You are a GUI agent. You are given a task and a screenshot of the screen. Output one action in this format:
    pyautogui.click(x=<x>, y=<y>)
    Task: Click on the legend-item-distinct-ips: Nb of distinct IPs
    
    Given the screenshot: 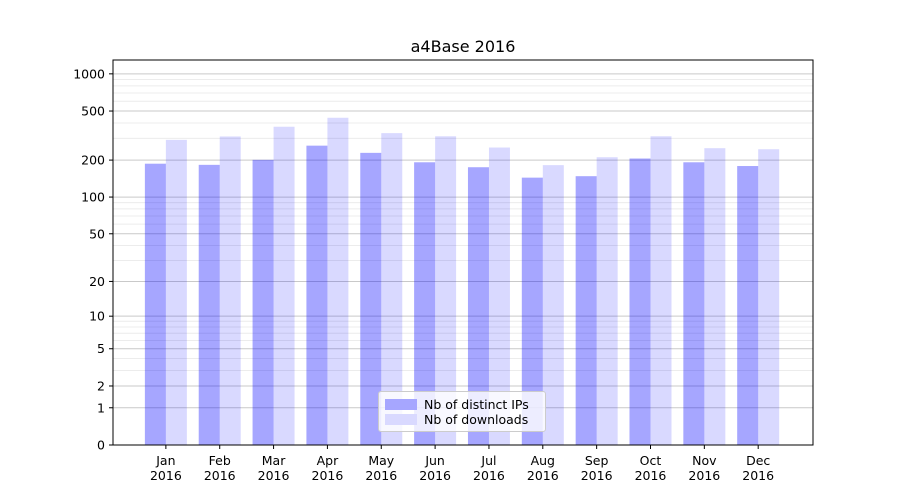 What is the action you would take?
    pyautogui.click(x=461, y=404)
    